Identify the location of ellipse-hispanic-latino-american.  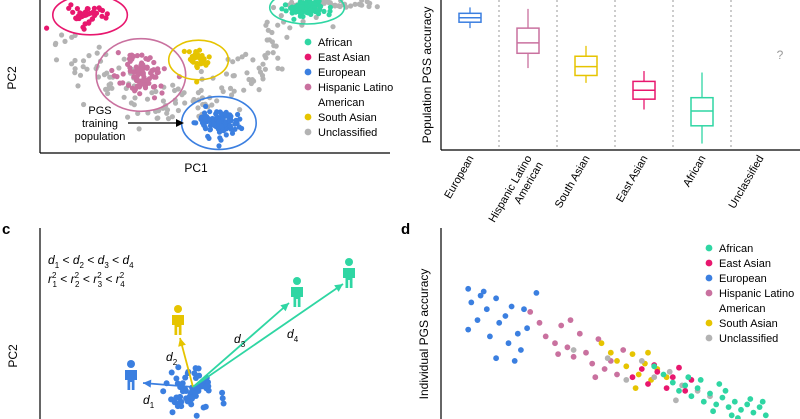
(141, 75).